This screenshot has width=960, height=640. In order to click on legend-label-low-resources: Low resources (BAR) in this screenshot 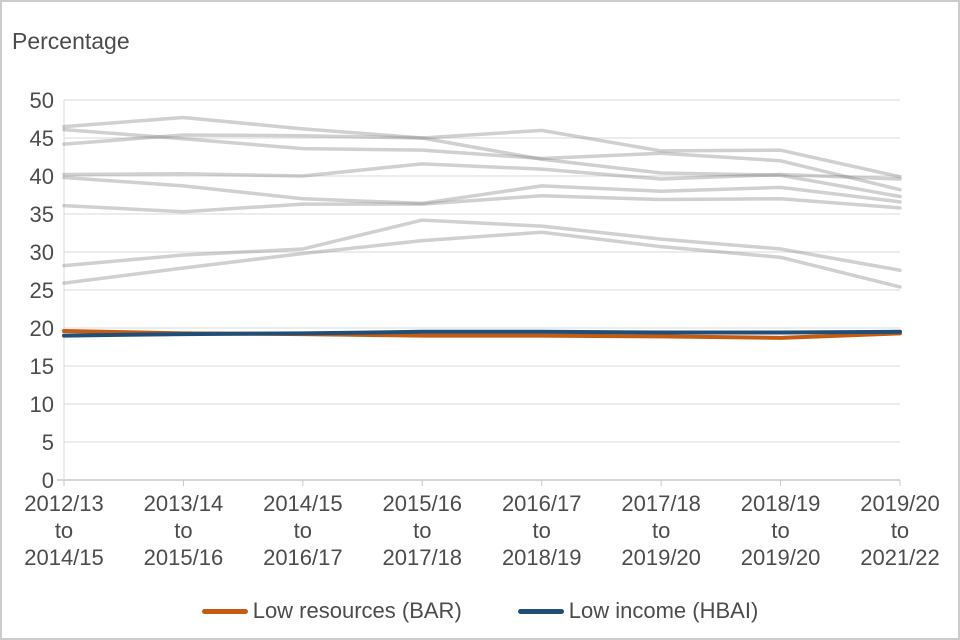, I will do `click(357, 610)`.